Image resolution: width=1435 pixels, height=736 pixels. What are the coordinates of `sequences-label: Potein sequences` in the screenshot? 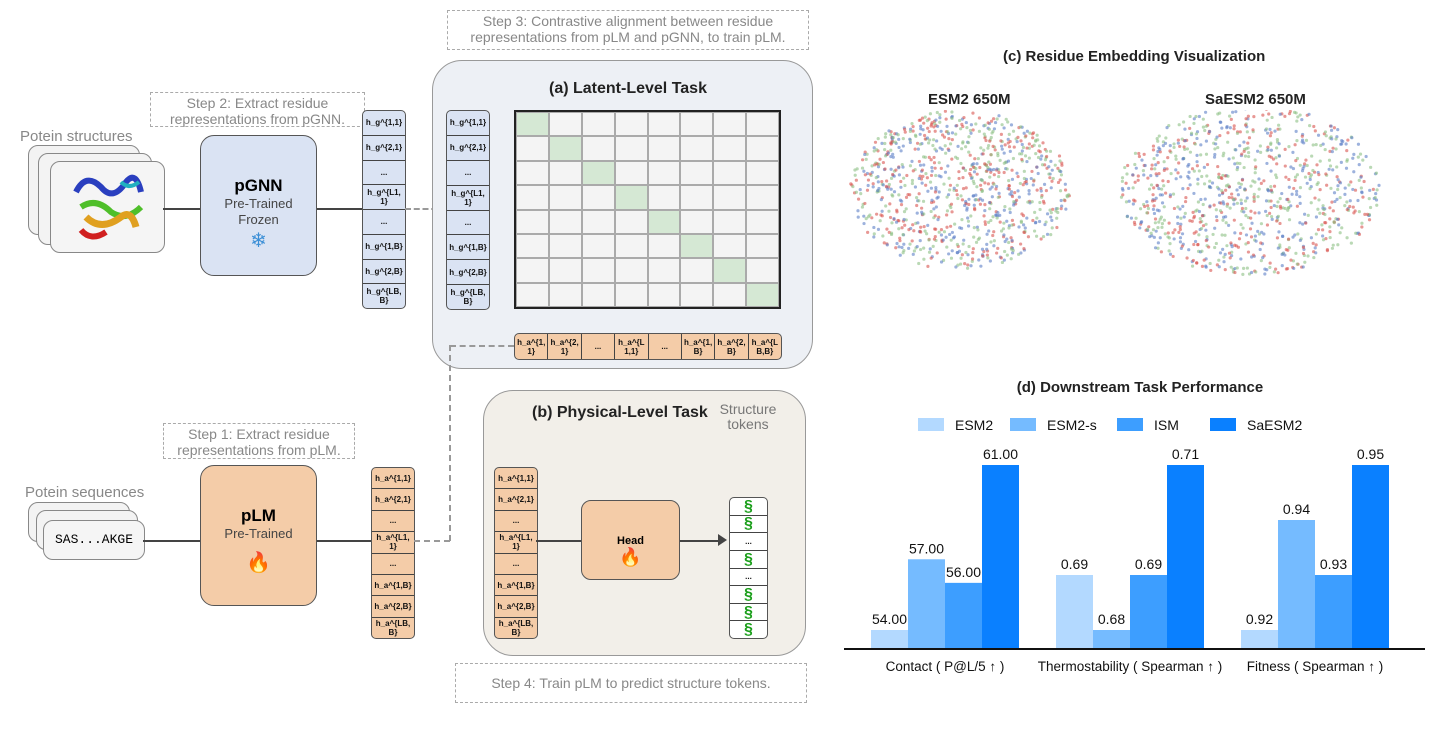 It's located at (85, 492).